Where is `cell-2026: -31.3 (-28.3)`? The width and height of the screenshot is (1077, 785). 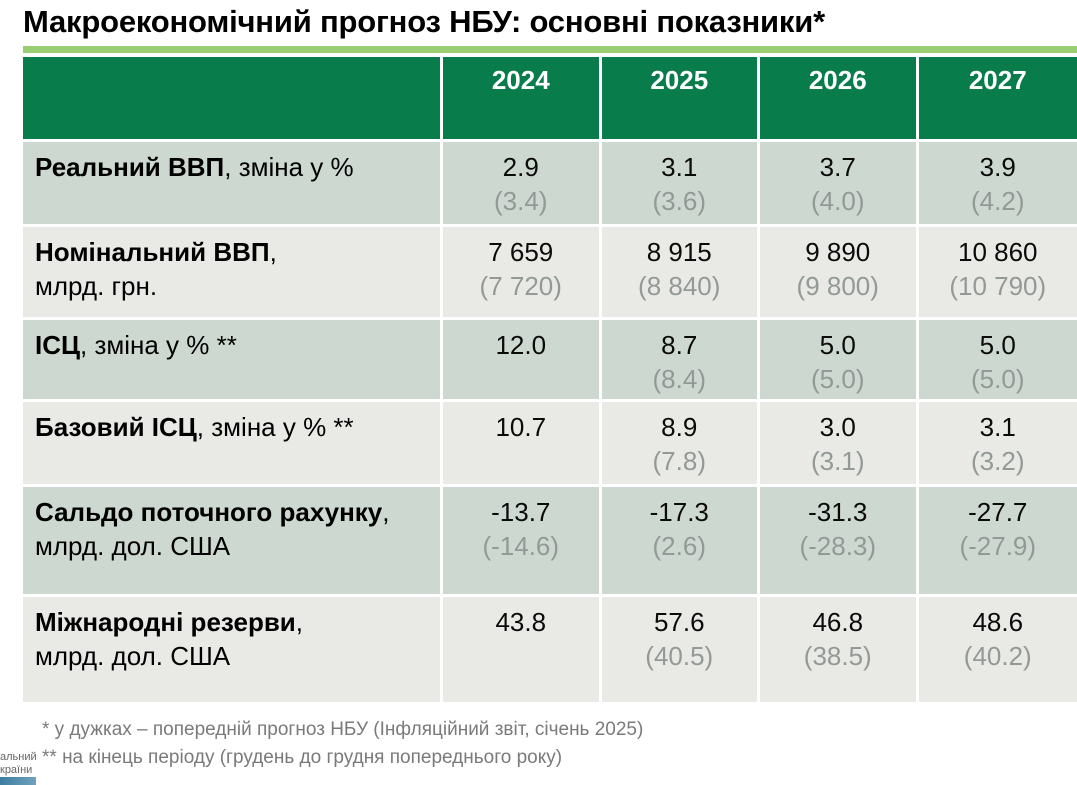
cell-2026: -31.3 (-28.3) is located at coordinates (839, 542).